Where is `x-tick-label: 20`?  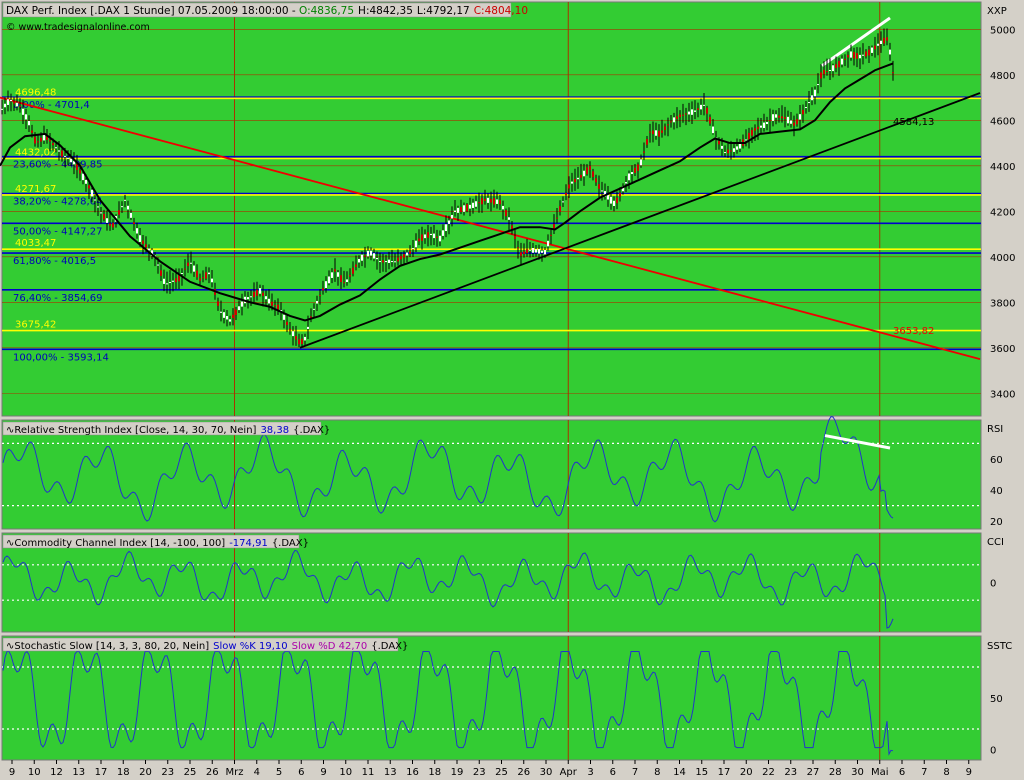 x-tick-label: 20 is located at coordinates (145, 772).